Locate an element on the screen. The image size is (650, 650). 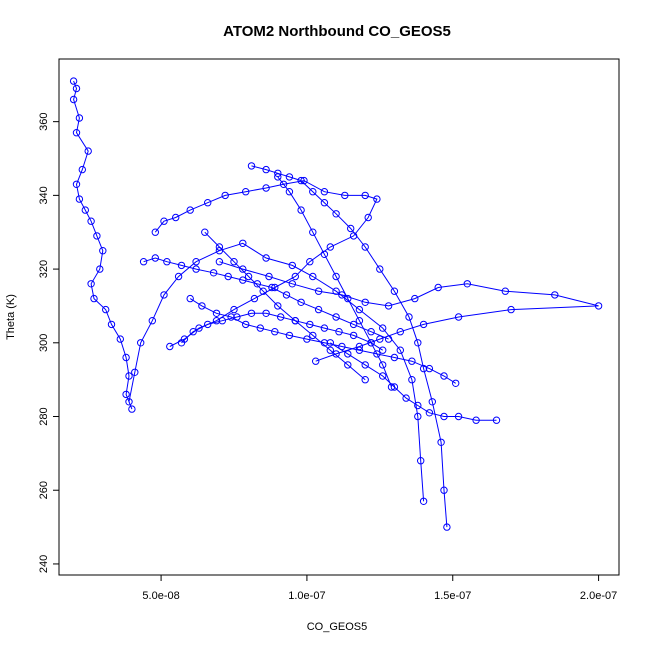
x-tick-label: 1.0e-07 is located at coordinates (306, 596).